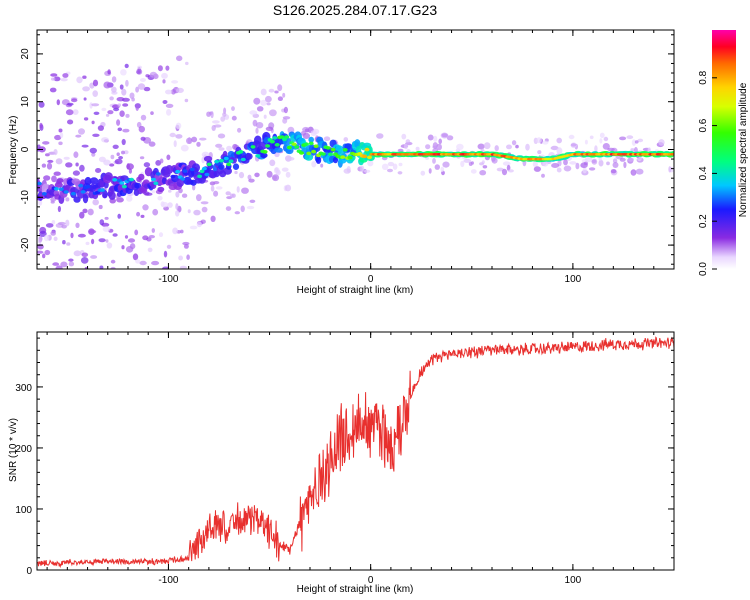 This screenshot has width=750, height=600. I want to click on x-tick-label: 100, so click(573, 279).